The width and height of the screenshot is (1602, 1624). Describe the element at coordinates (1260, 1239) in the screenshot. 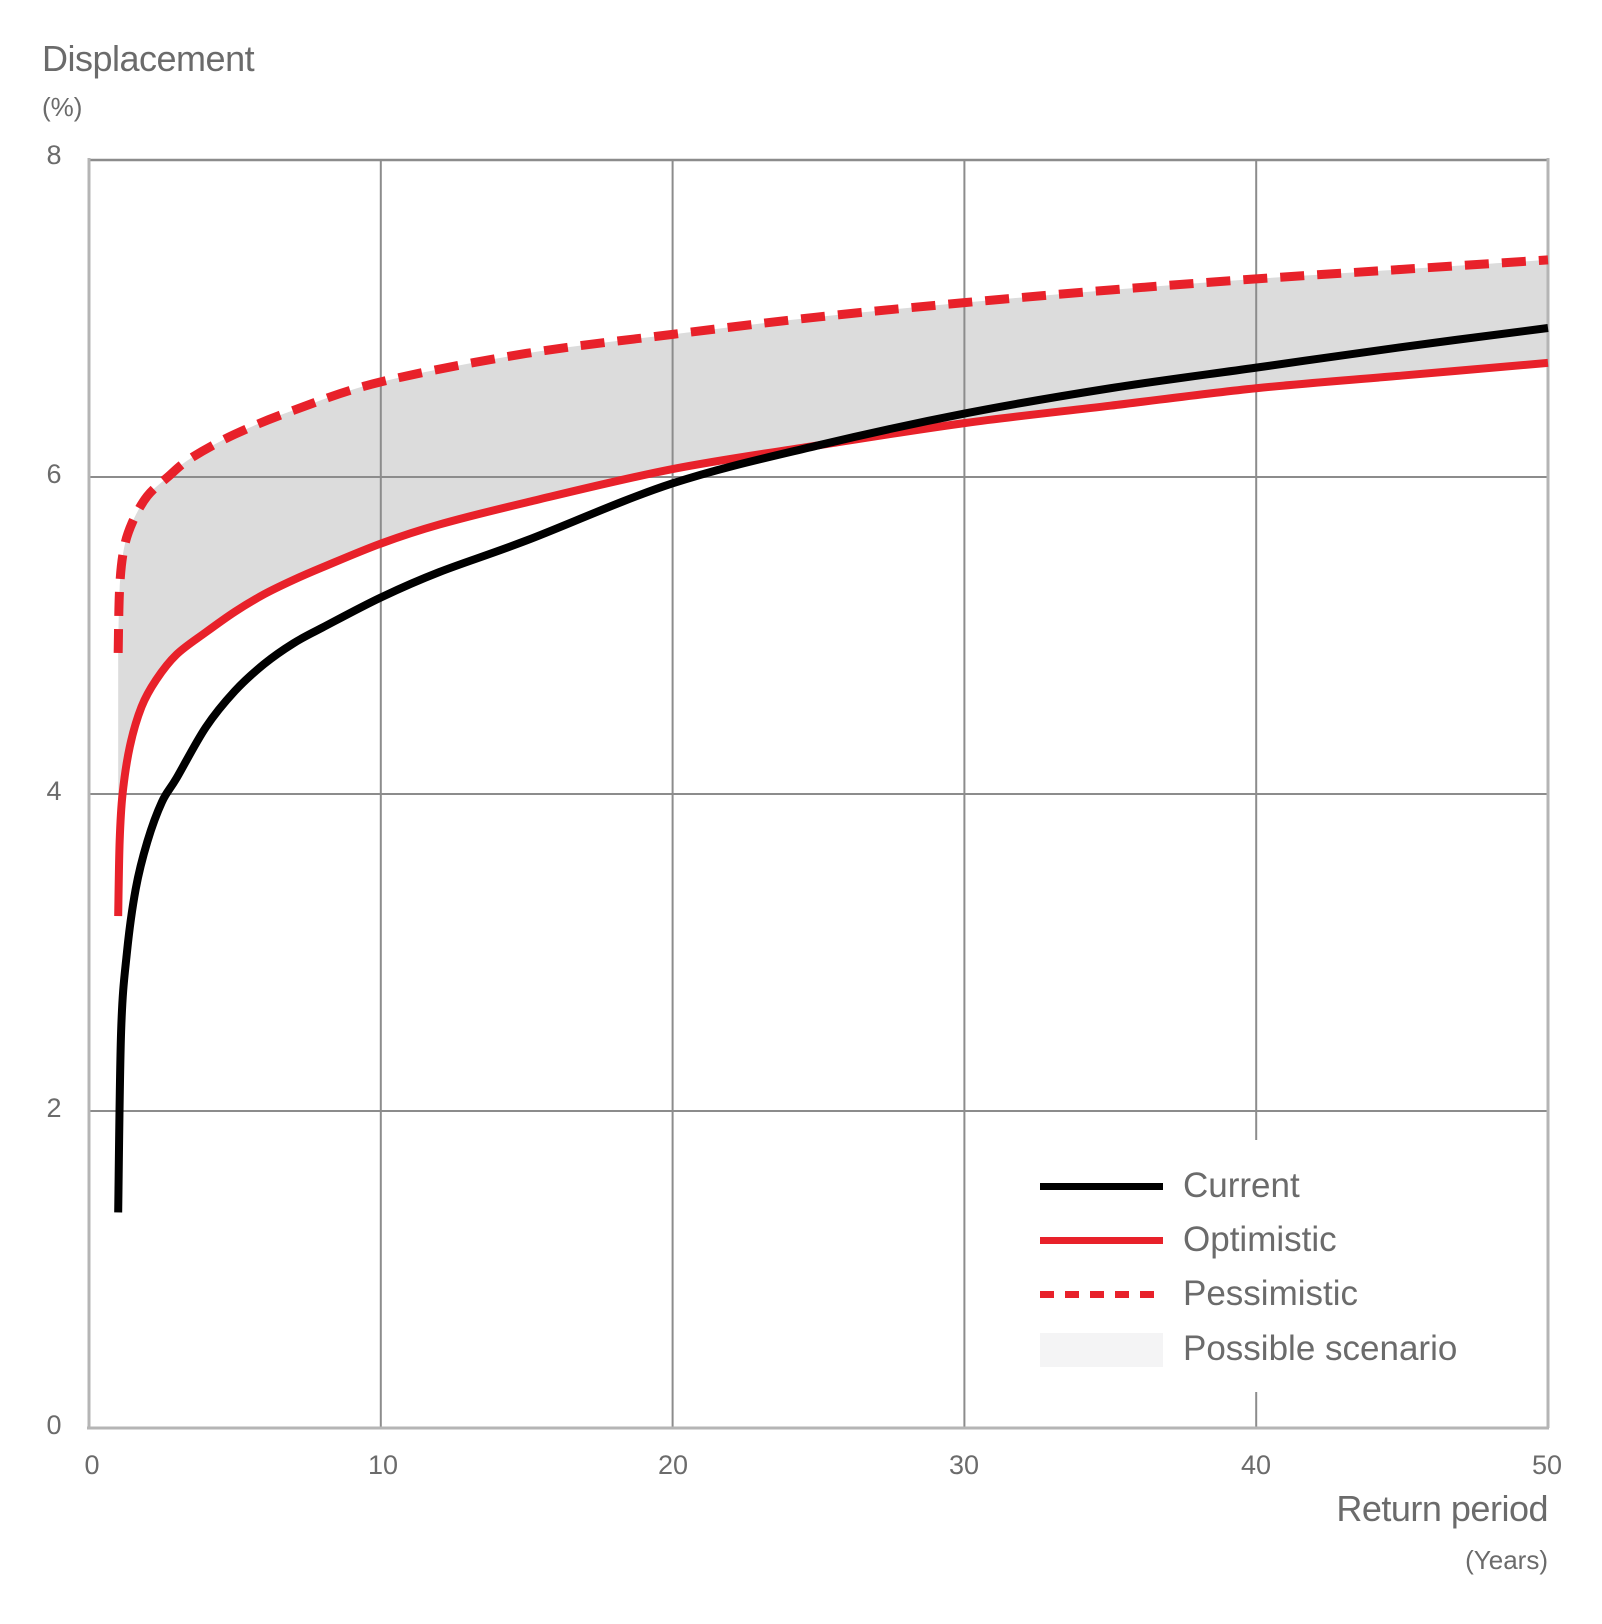

I see `legend-label: Optimistic` at that location.